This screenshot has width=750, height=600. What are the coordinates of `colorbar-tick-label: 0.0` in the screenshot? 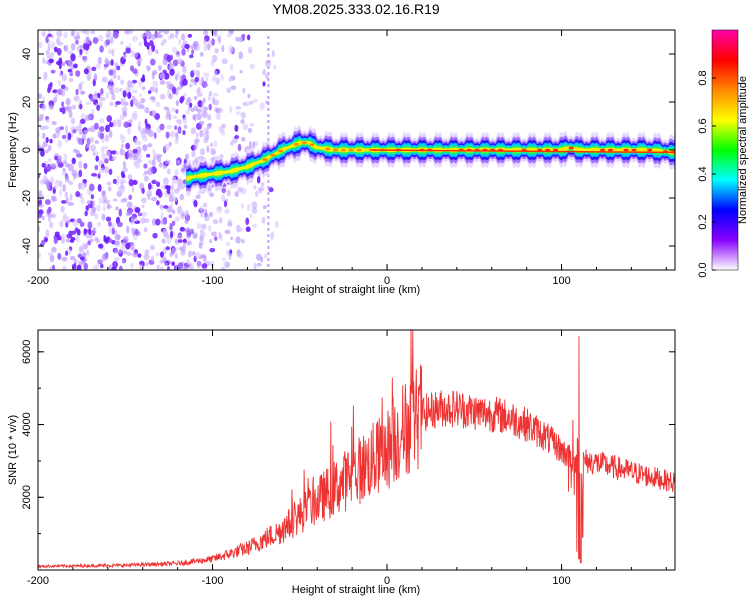 It's located at (703, 269).